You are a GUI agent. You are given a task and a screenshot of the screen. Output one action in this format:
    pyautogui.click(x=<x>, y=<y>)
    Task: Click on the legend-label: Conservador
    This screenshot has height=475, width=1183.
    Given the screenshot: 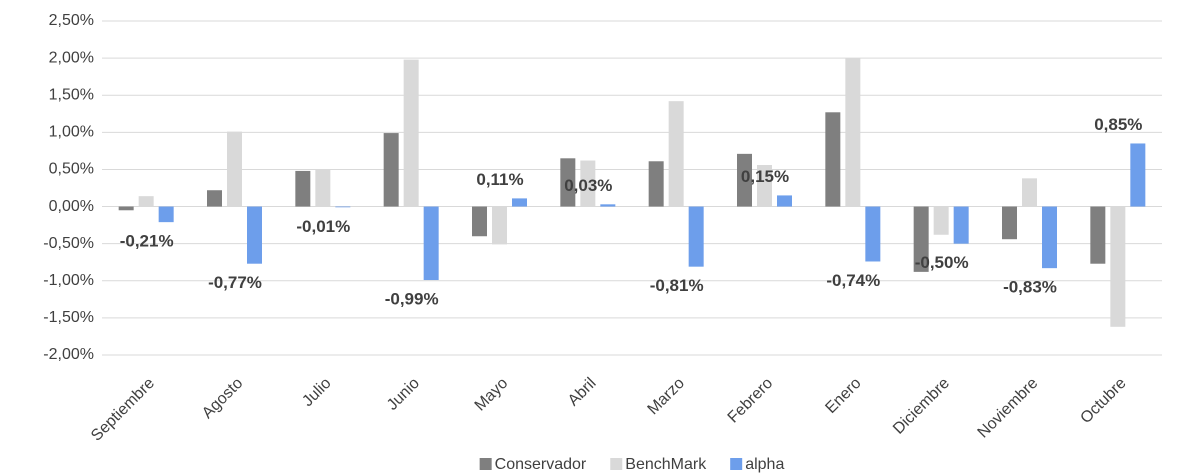 What is the action you would take?
    pyautogui.click(x=541, y=464)
    